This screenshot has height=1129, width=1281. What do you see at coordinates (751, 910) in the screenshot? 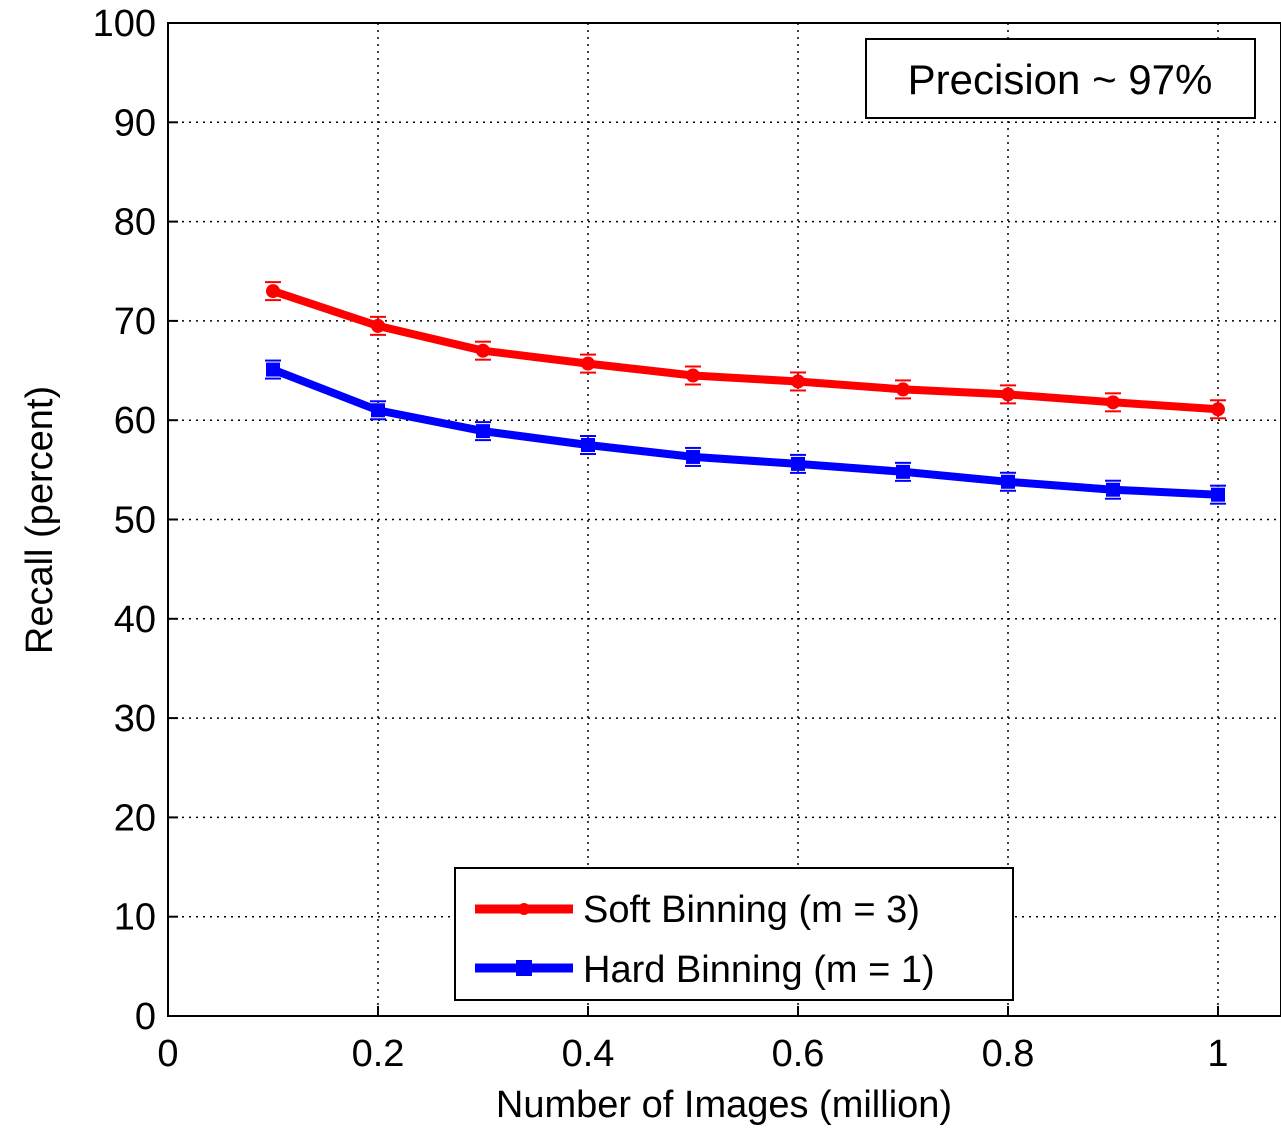
I see `legend-label-soft-binning: Soft Binning (m = 3)` at bounding box center [751, 910].